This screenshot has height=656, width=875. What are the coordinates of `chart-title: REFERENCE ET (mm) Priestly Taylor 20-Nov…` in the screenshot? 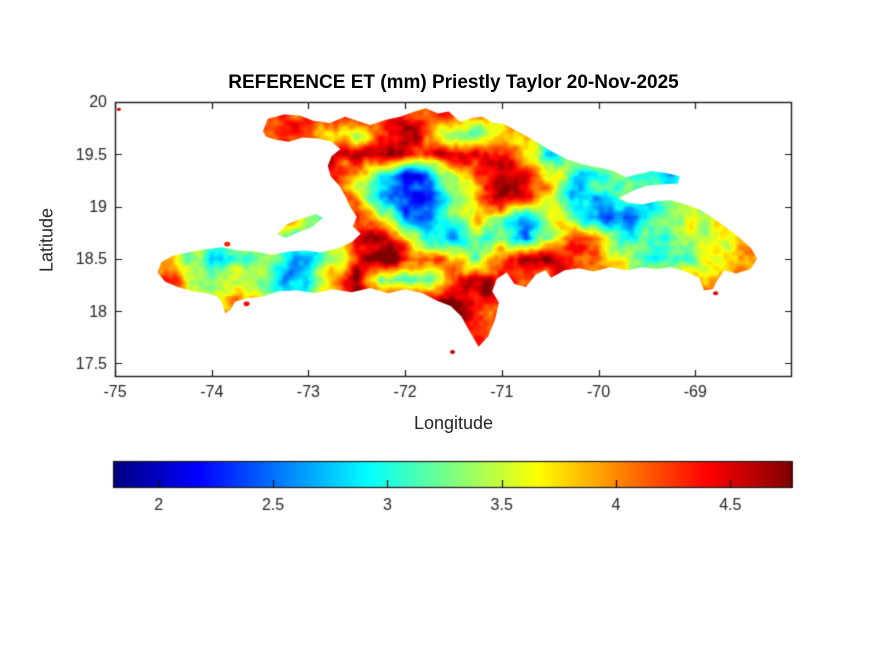 It's located at (453, 82).